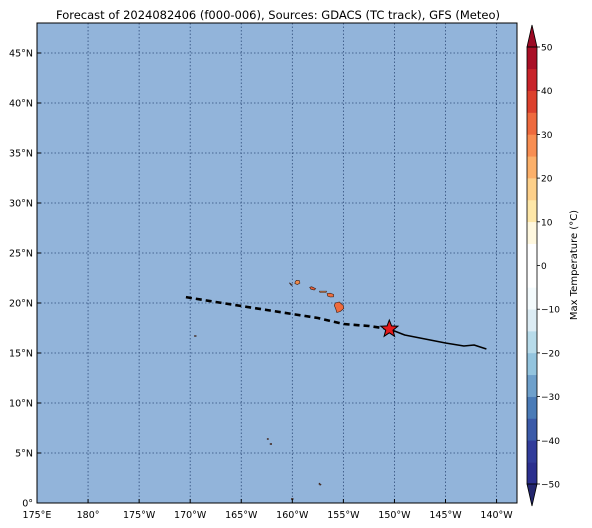 This screenshot has height=528, width=592. I want to click on track-forecast-solid, so click(438, 339).